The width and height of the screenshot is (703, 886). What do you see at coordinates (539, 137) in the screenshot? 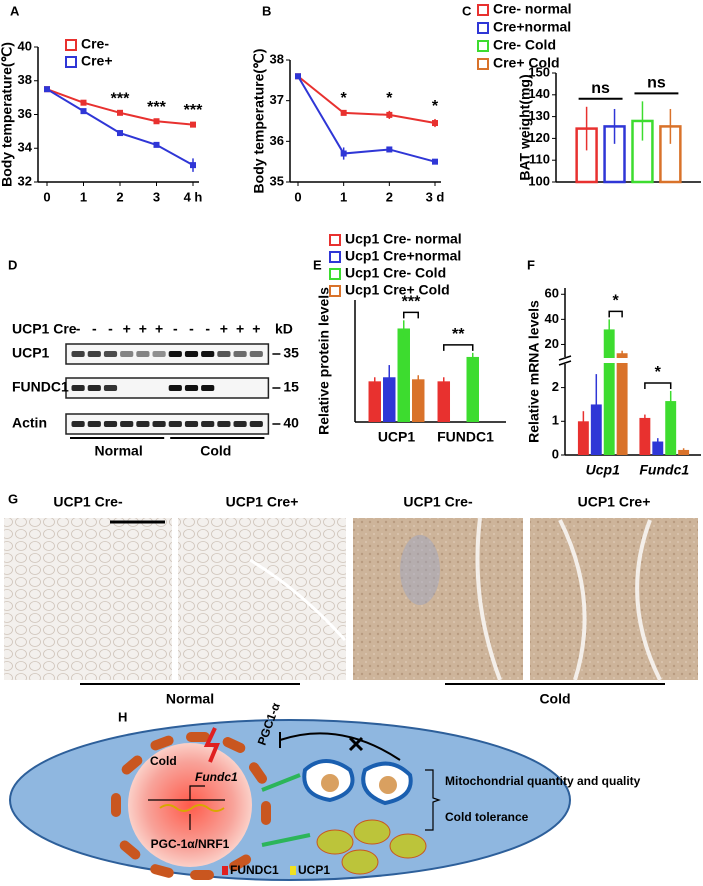
I see `y-tick-label: 120` at bounding box center [539, 137].